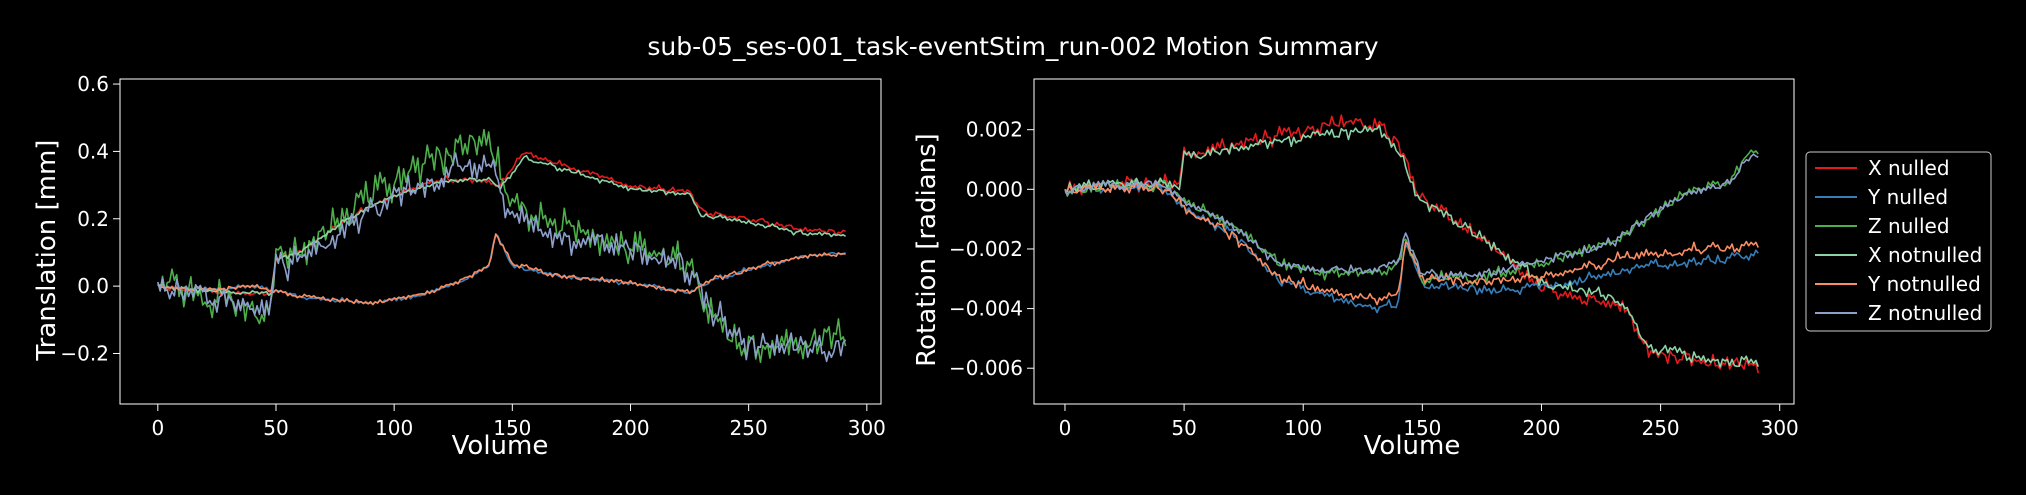 This screenshot has width=2026, height=495. What do you see at coordinates (630, 428) in the screenshot?
I see `translation-xtick-label: 200` at bounding box center [630, 428].